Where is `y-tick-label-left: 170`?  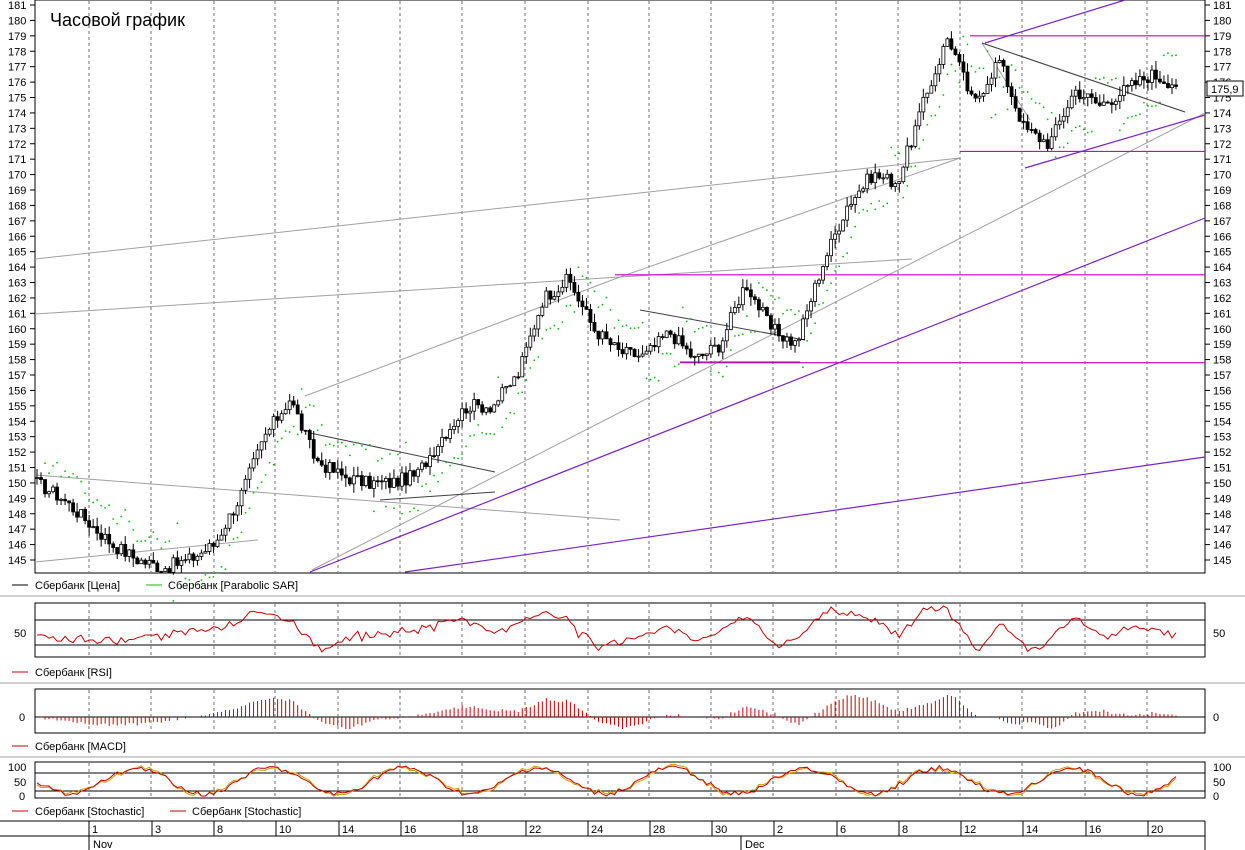 y-tick-label-left: 170 is located at coordinates (17, 176).